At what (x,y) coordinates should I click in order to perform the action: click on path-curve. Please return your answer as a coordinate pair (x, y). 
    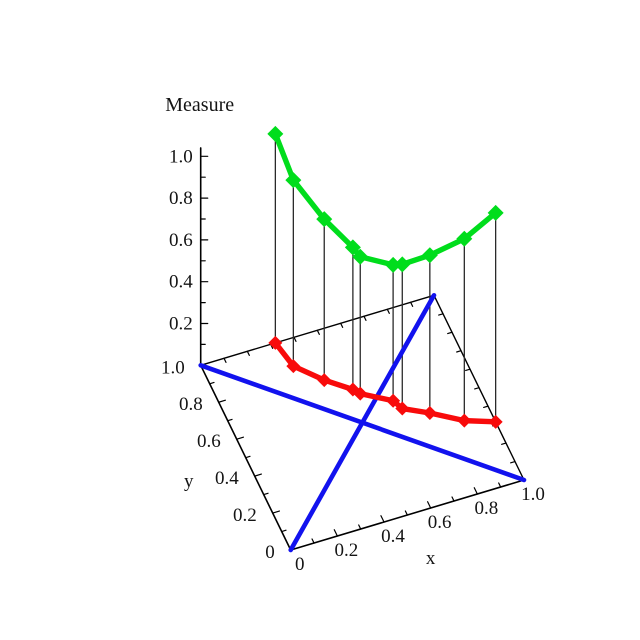
    Looking at the image, I should click on (385, 382).